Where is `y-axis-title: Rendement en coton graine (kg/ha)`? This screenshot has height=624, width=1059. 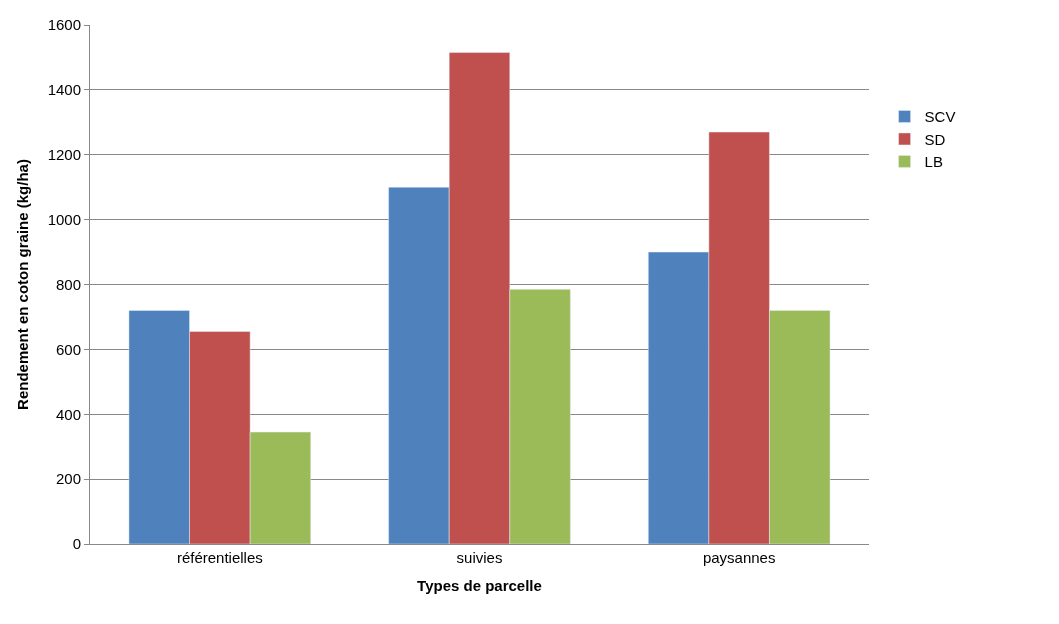
y-axis-title: Rendement en coton graine (kg/ha) is located at coordinates (22, 284).